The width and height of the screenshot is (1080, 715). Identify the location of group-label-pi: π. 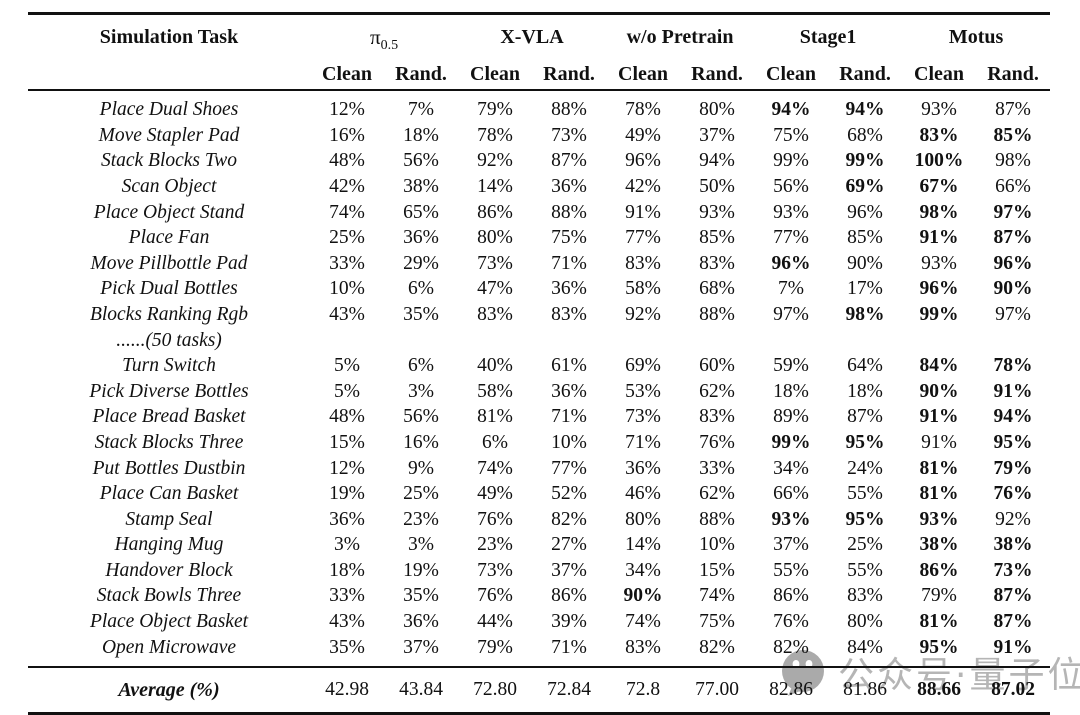
(375, 37).